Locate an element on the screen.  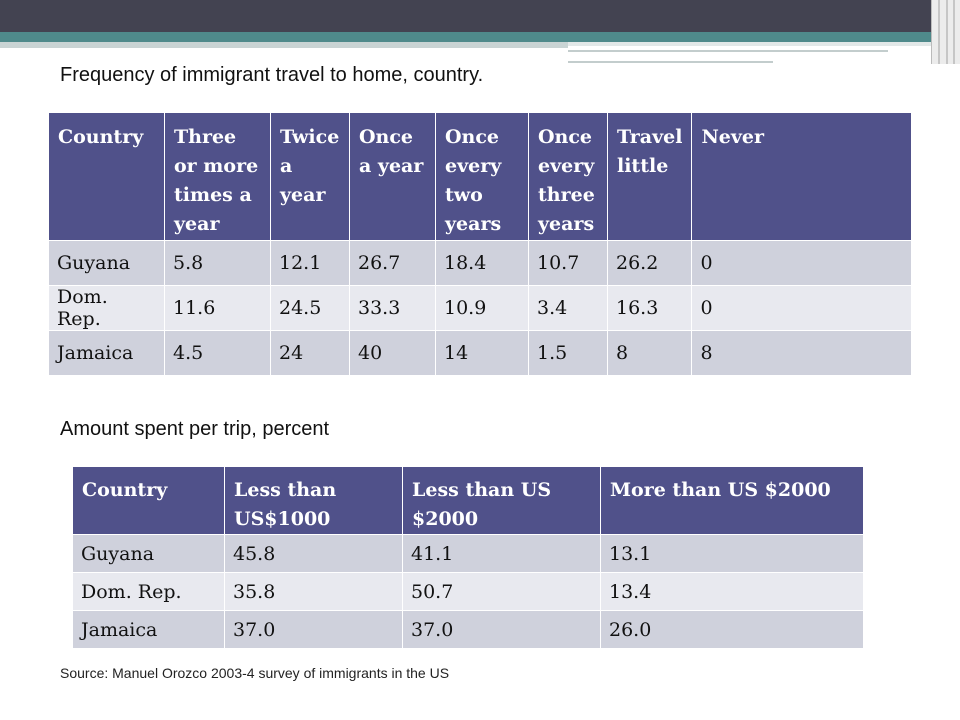
table-row: Guyana 5.8 12.1 26.7 18.4 10.7 26.2 0 is located at coordinates (480, 263).